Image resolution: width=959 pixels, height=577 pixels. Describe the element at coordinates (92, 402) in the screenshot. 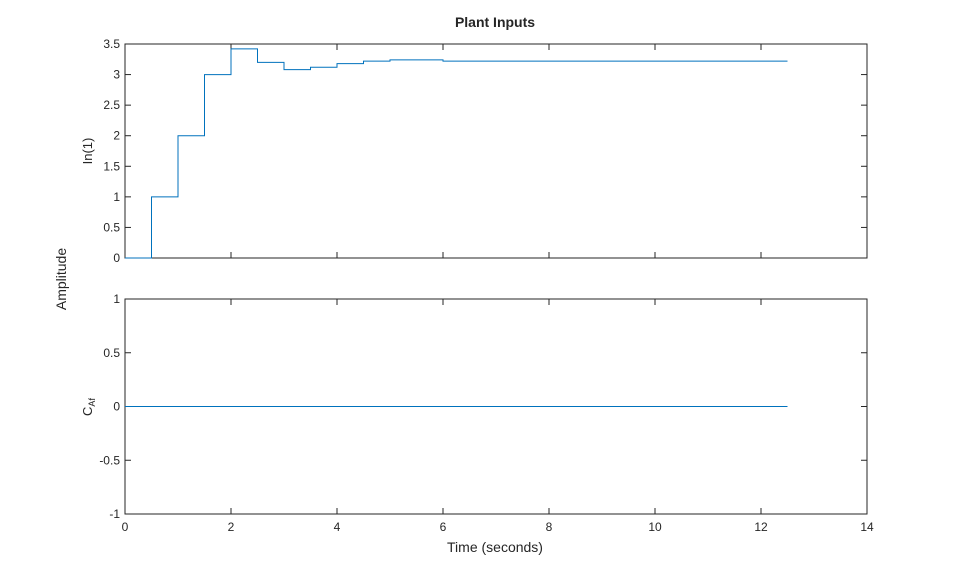

I see `subplot-caf-channel-sub: Af` at that location.